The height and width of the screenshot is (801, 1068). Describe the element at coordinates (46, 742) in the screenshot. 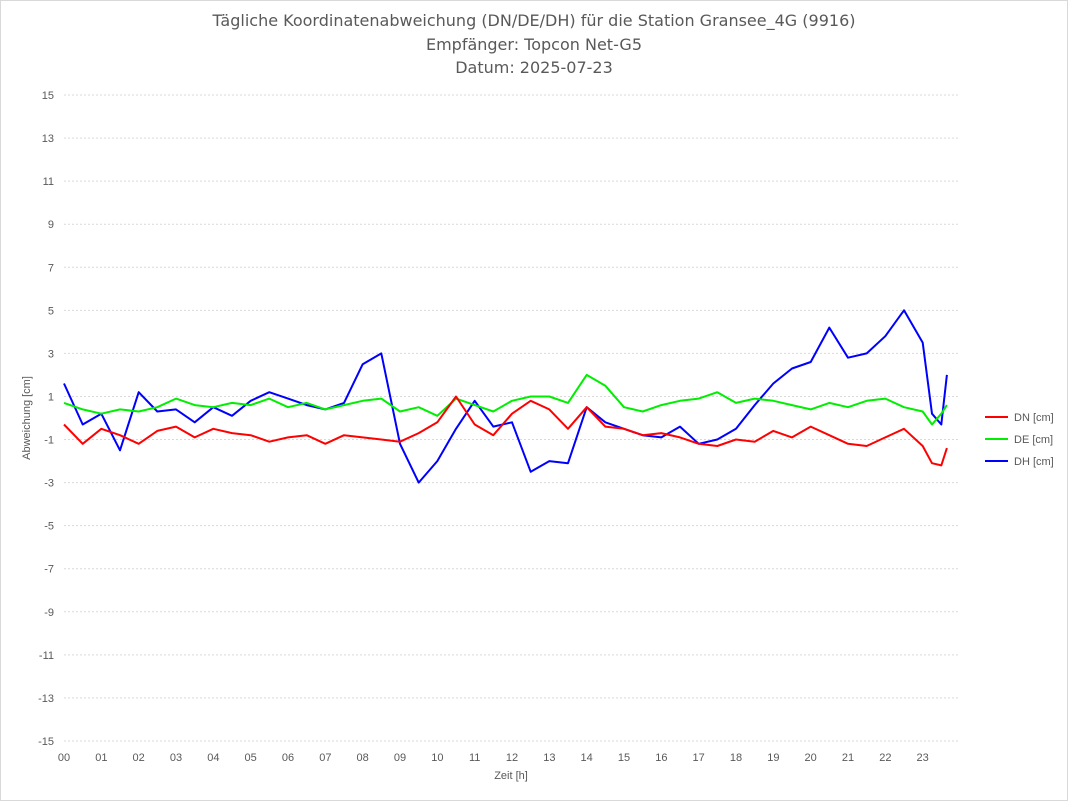

I see `y-tick-label: -15` at that location.